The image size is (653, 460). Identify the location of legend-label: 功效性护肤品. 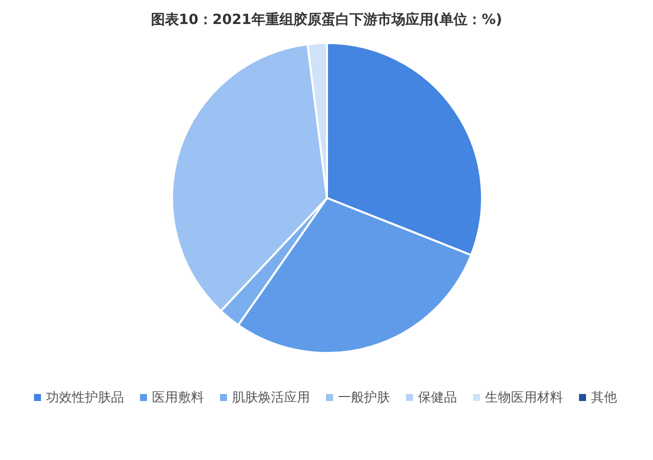
(85, 398).